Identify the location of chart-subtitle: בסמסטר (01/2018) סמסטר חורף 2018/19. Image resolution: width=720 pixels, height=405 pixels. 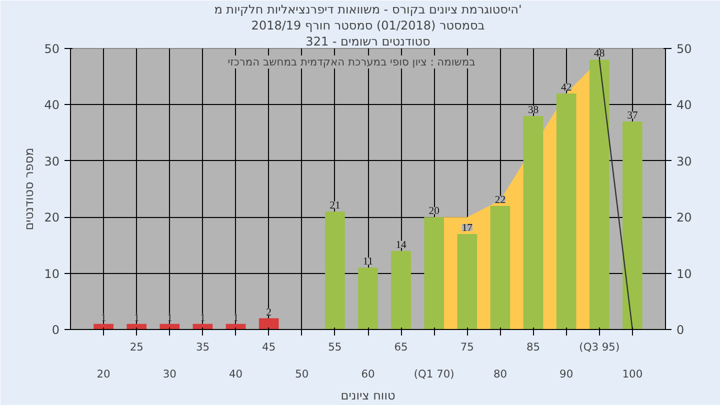
(368, 25).